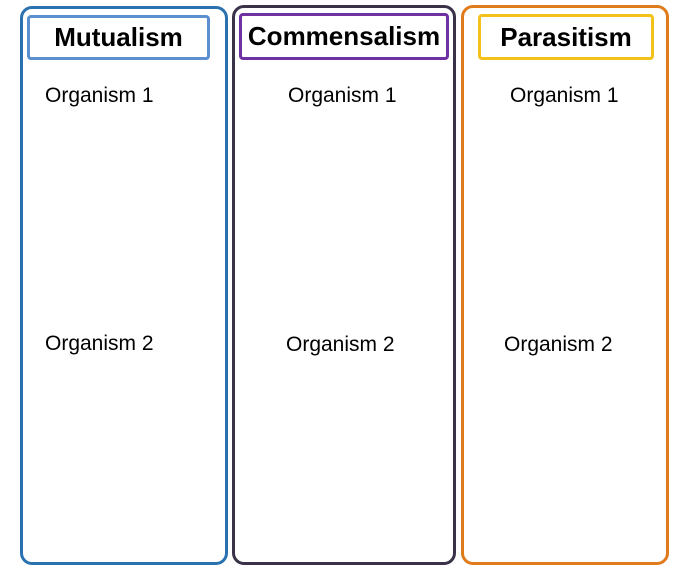 Image resolution: width=685 pixels, height=577 pixels. I want to click on parasitism-organism-2-label: Organism 2, so click(558, 344).